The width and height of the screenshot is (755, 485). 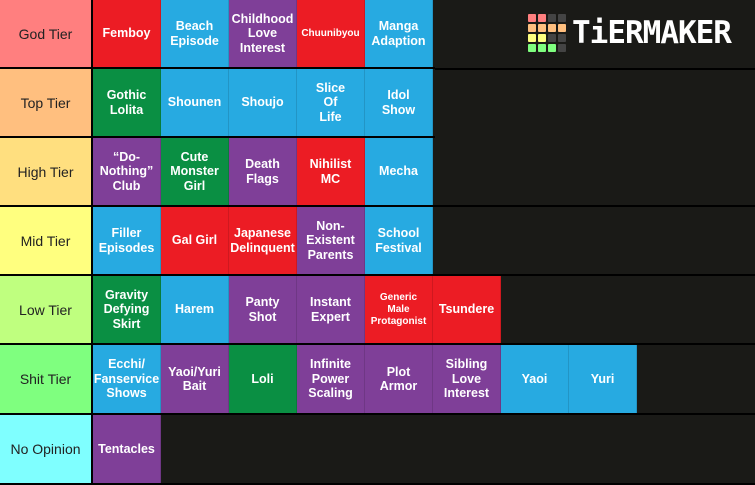 I want to click on divider, so click(x=595, y=69).